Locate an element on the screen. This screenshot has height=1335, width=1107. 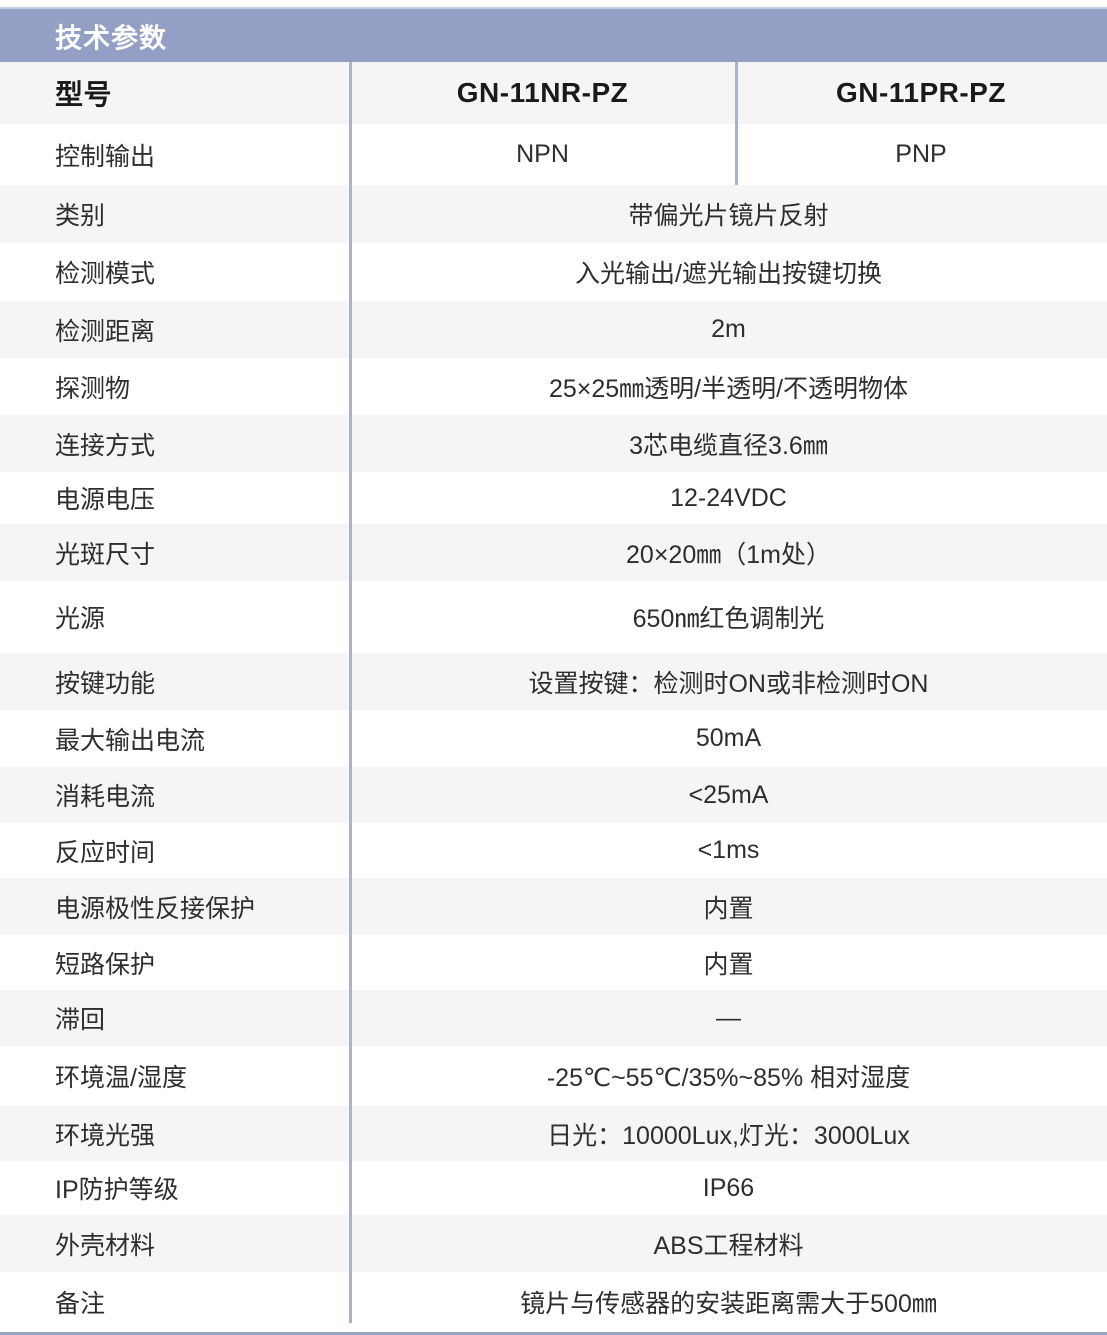
table-row: 环境温/湿度 -25℃~55℃/35%~85% 相对湿度 is located at coordinates (553, 1076).